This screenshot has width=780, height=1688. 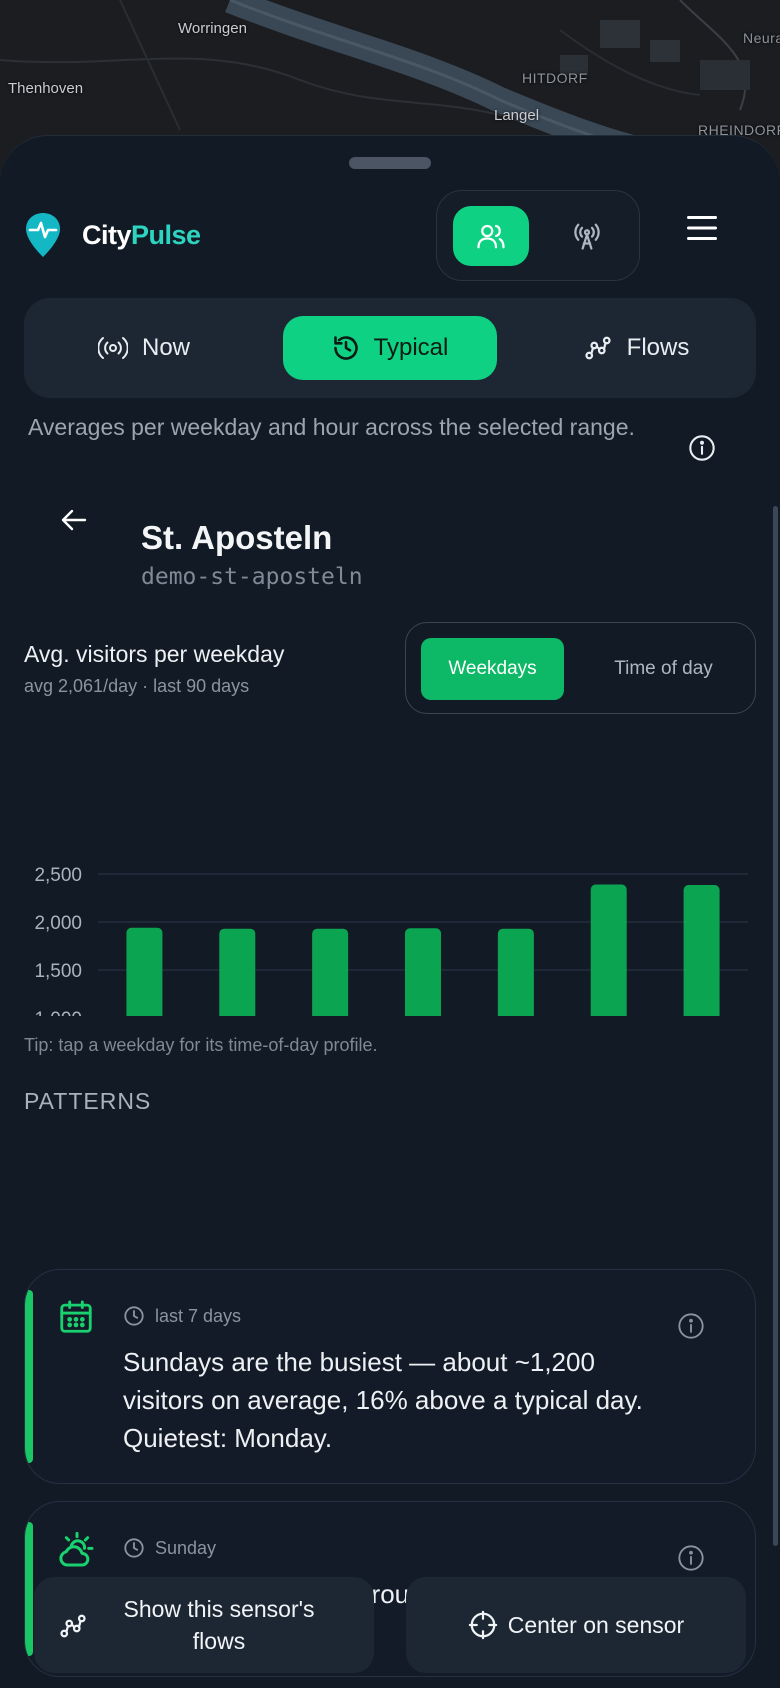 I want to click on history-icon, so click(x=345, y=348).